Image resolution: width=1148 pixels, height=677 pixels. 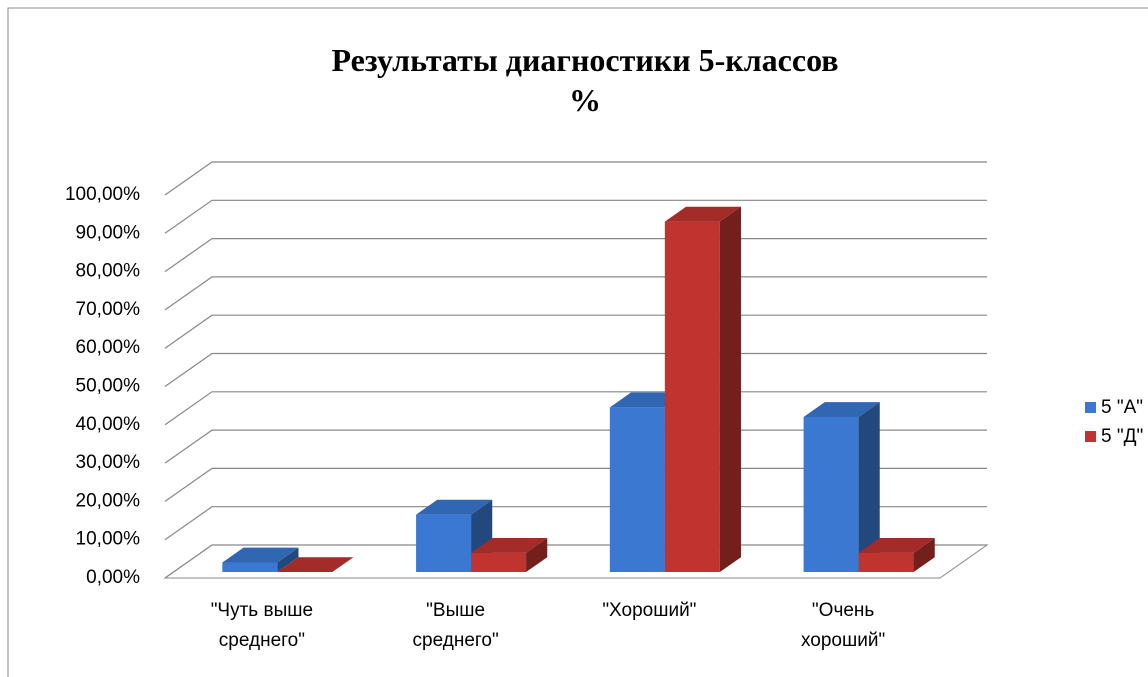 I want to click on y-tick-label: 20,00%, so click(x=108, y=500).